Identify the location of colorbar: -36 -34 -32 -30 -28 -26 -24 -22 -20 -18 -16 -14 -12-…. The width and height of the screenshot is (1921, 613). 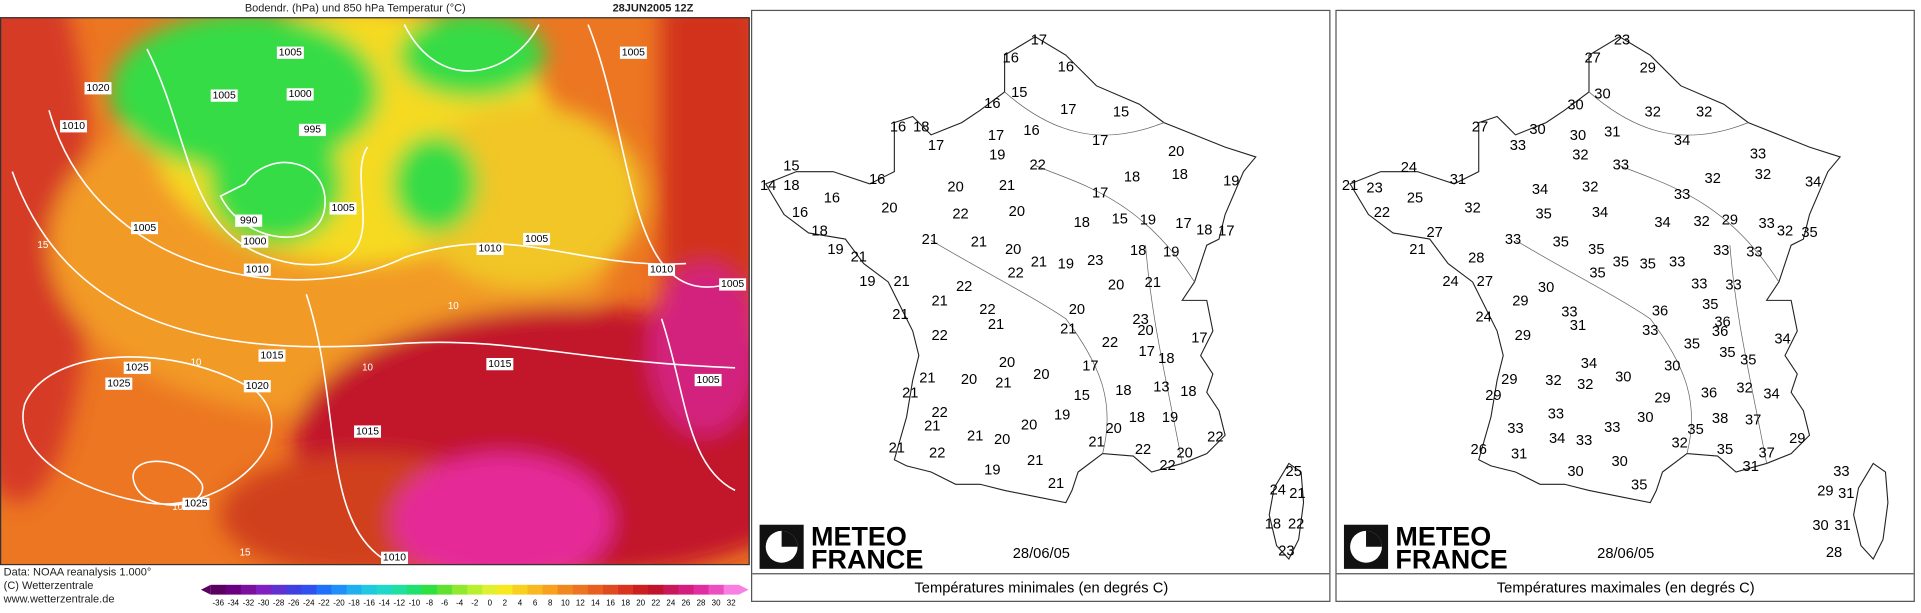
(474, 595).